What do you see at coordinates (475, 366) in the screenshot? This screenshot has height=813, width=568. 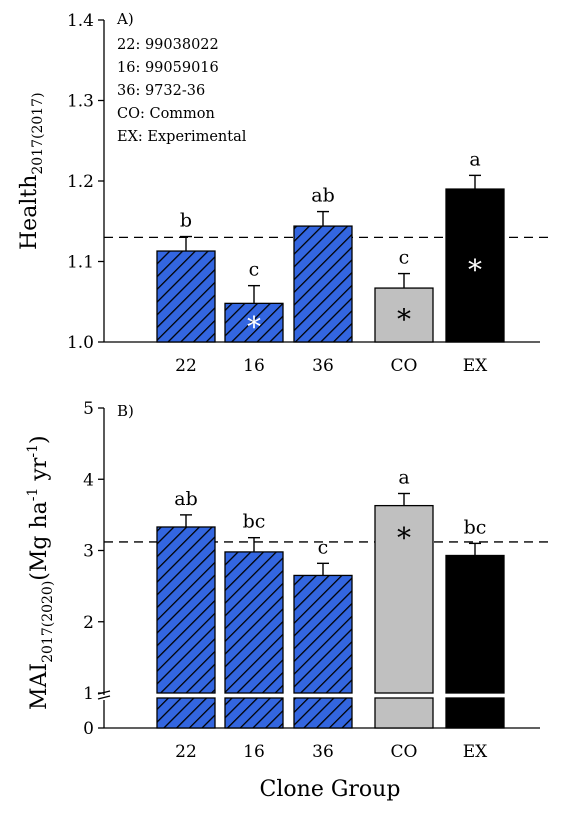 I see `panel-a-x-tick-label: EX` at bounding box center [475, 366].